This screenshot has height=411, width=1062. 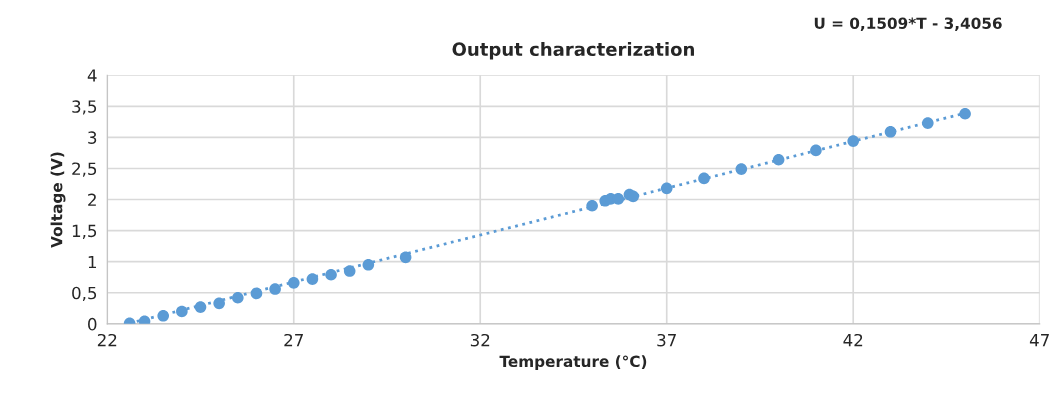 I want to click on y-tick-label: 3,5, so click(x=84, y=107).